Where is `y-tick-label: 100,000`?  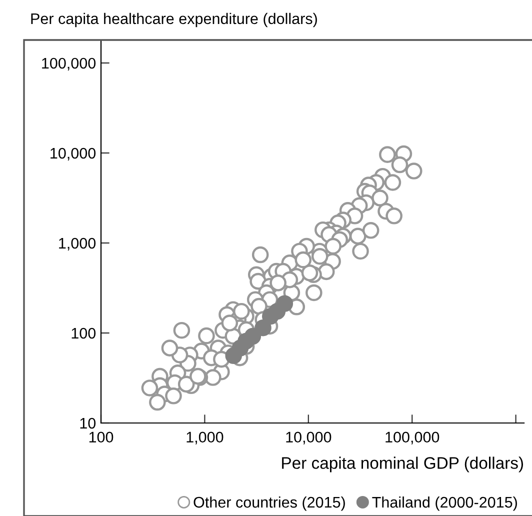 y-tick-label: 100,000 is located at coordinates (69, 64).